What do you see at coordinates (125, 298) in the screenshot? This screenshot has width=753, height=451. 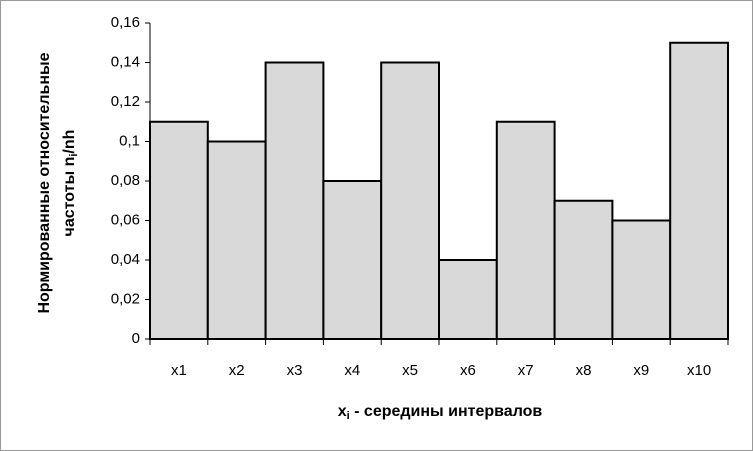 I see `y-tick-label: 0,02` at bounding box center [125, 298].